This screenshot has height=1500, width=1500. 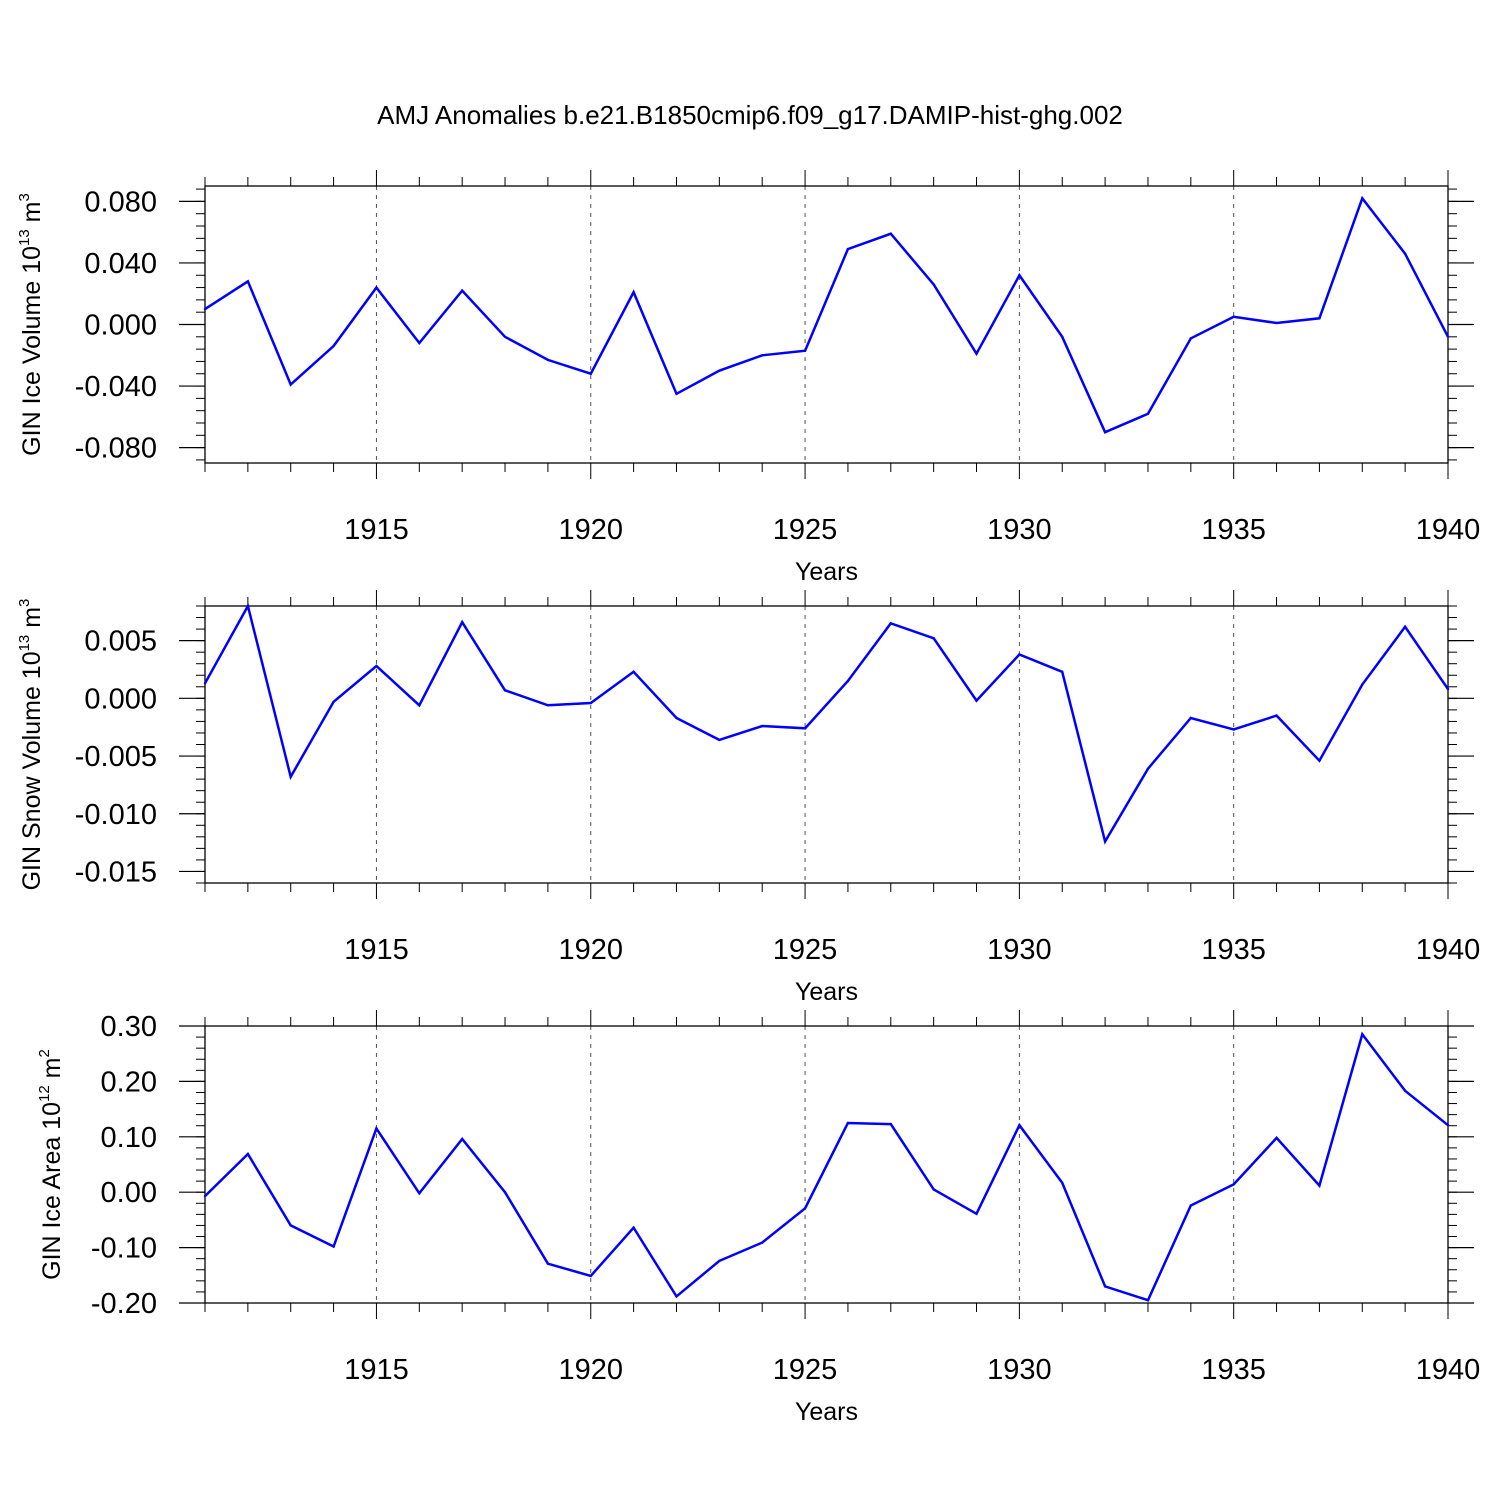 What do you see at coordinates (129, 1193) in the screenshot?
I see `y-tick-label: 0.00` at bounding box center [129, 1193].